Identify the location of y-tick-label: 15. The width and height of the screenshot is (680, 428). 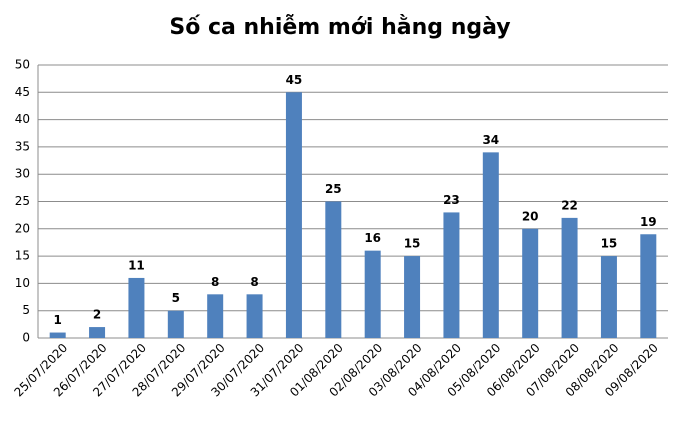
(22, 256).